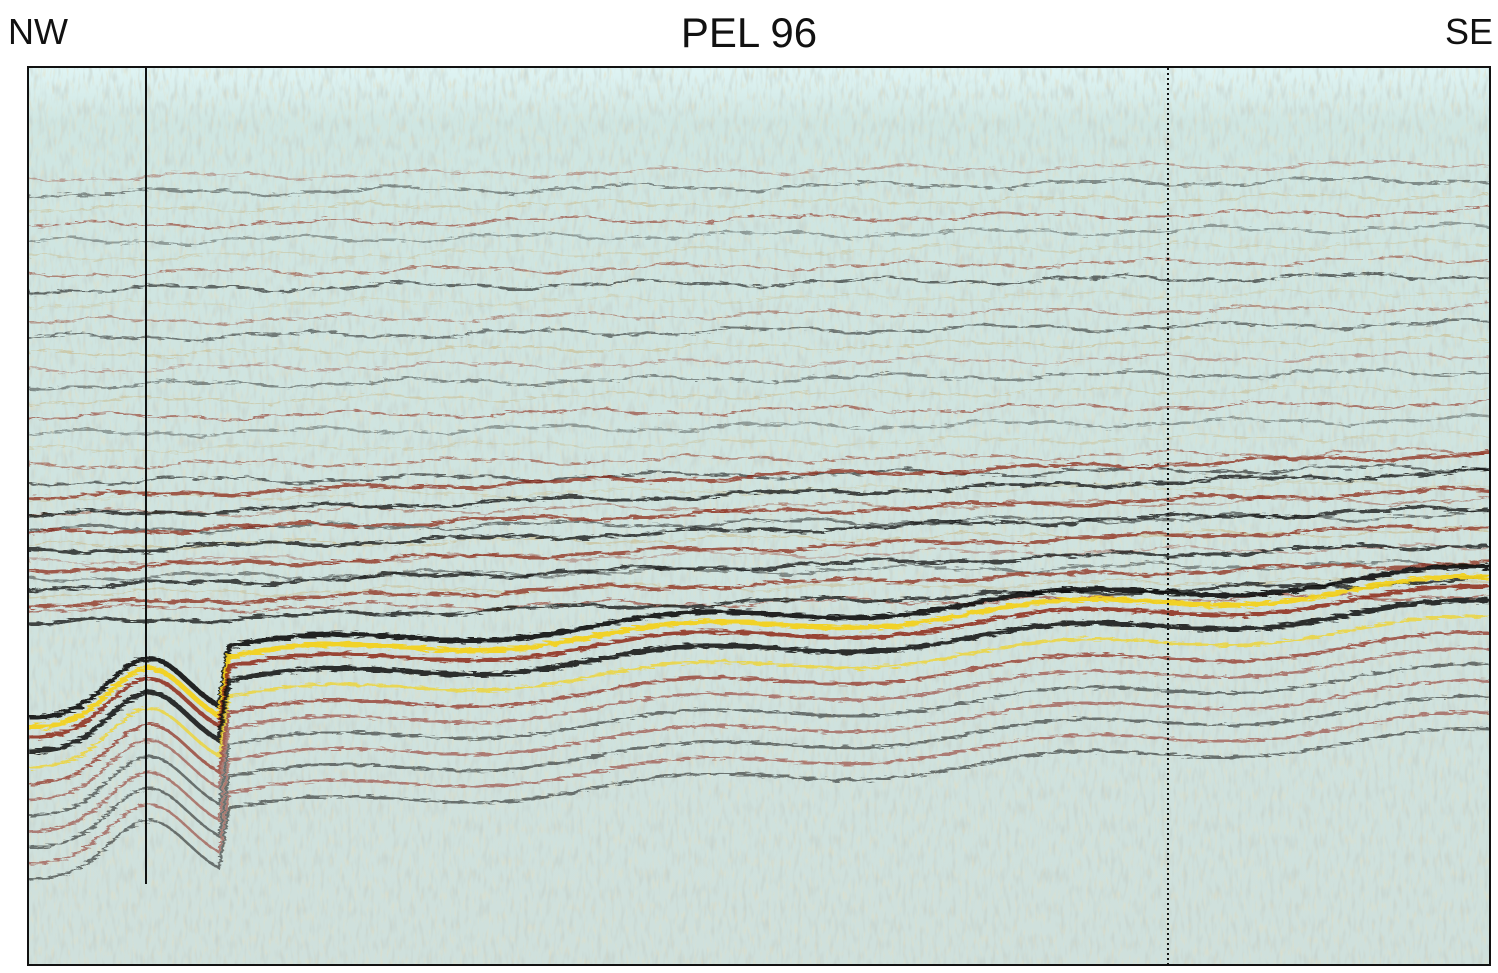  I want to click on section-title: PEL 96, so click(749, 32).